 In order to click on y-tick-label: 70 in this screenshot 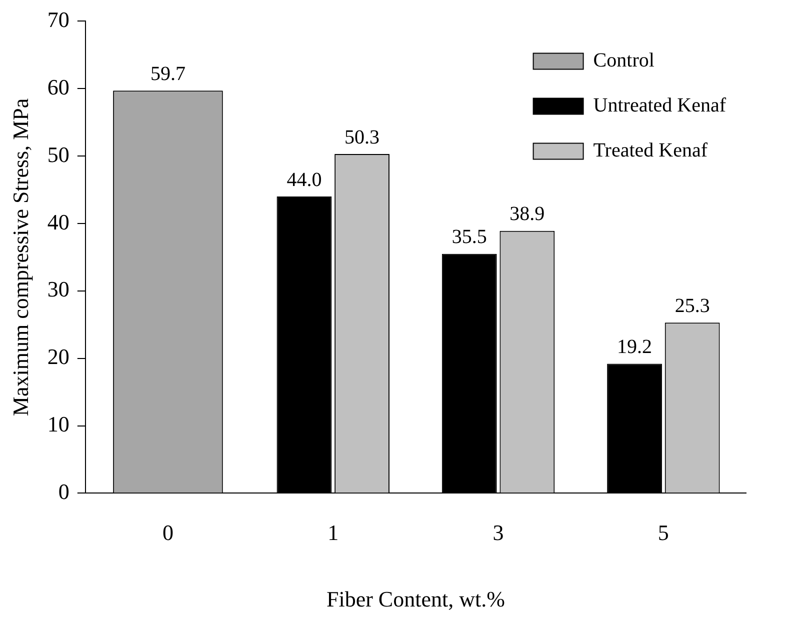, I will do `click(58, 19)`.